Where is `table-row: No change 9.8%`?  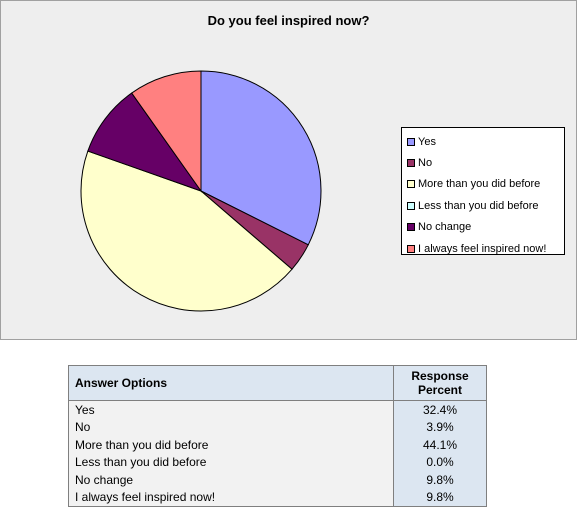 table-row: No change 9.8% is located at coordinates (277, 480).